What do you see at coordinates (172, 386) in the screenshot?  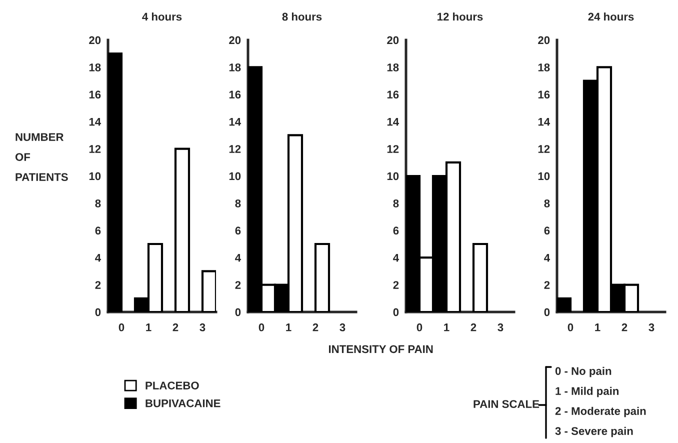 I see `legend-label: PLACEBO` at bounding box center [172, 386].